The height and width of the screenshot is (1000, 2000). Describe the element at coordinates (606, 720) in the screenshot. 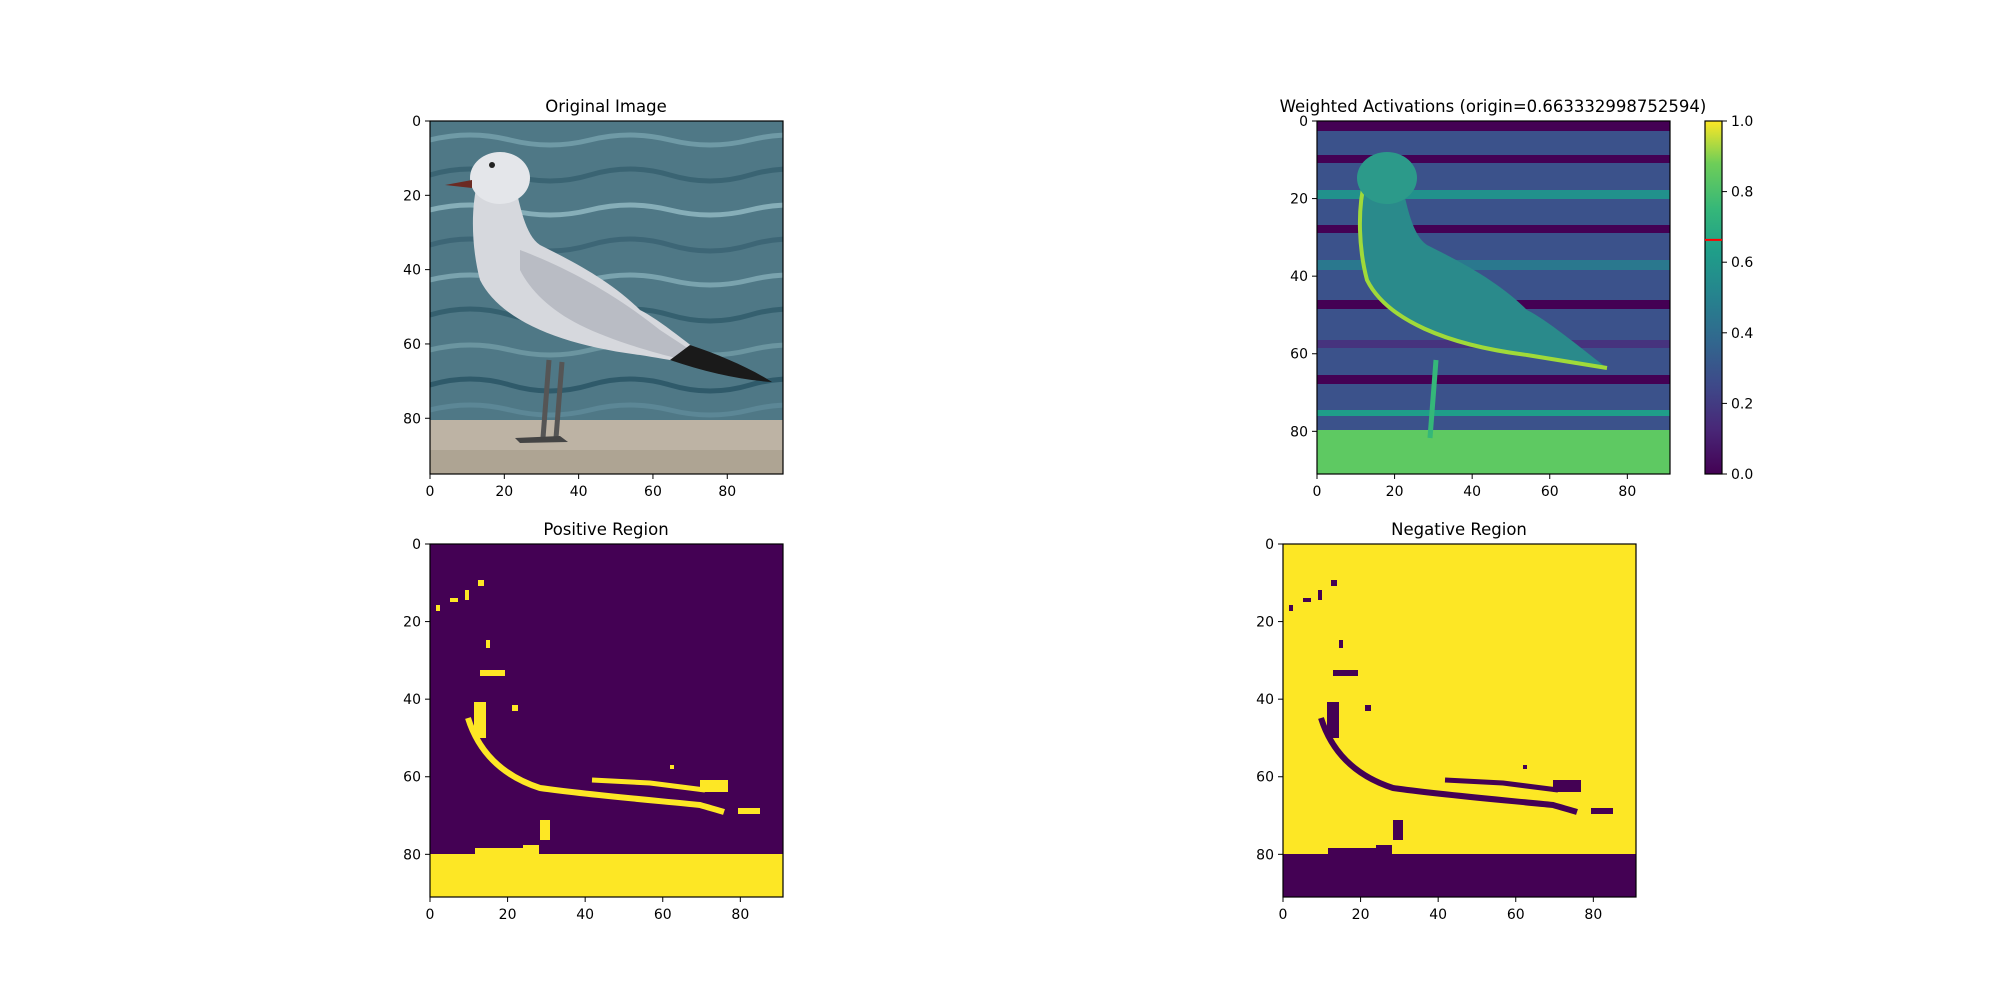

I see `positive-region-mask` at that location.